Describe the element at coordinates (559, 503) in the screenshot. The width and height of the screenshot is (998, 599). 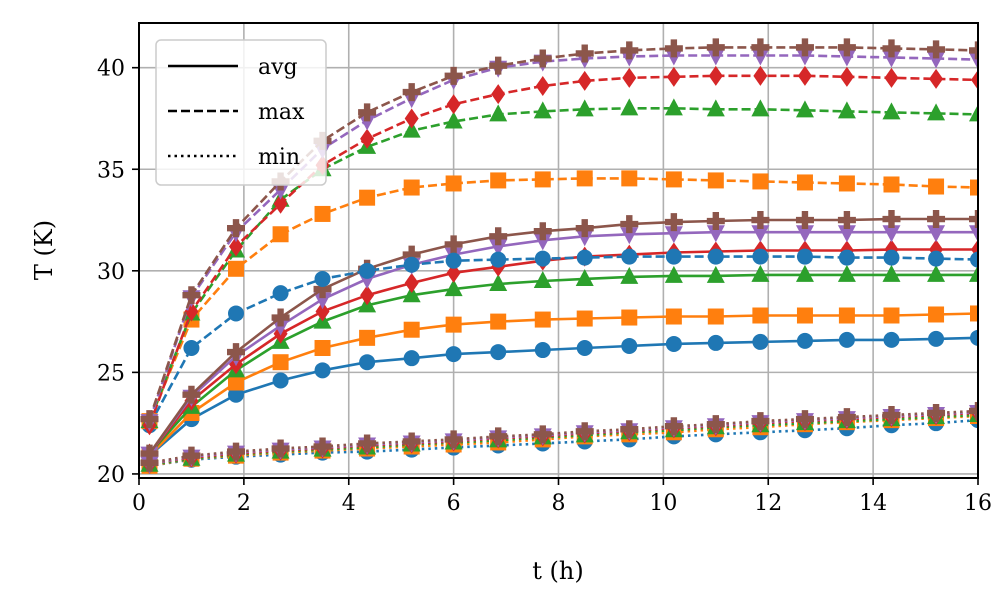
I see `x-tick-label: 8` at that location.